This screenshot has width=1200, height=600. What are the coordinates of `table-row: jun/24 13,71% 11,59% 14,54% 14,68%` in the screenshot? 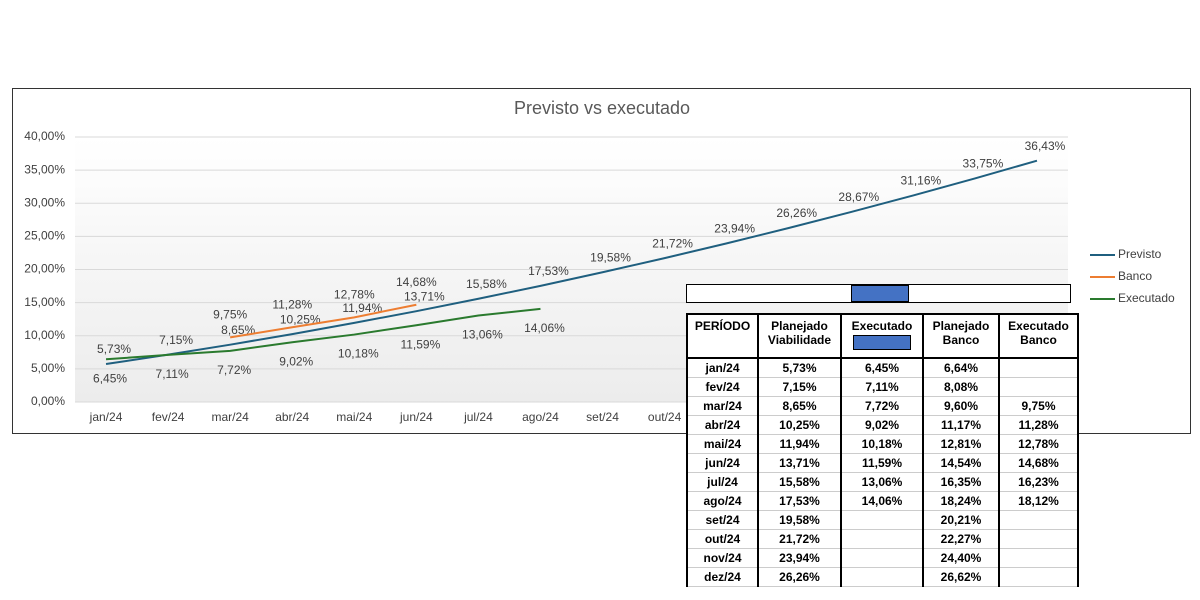 It's located at (882, 463).